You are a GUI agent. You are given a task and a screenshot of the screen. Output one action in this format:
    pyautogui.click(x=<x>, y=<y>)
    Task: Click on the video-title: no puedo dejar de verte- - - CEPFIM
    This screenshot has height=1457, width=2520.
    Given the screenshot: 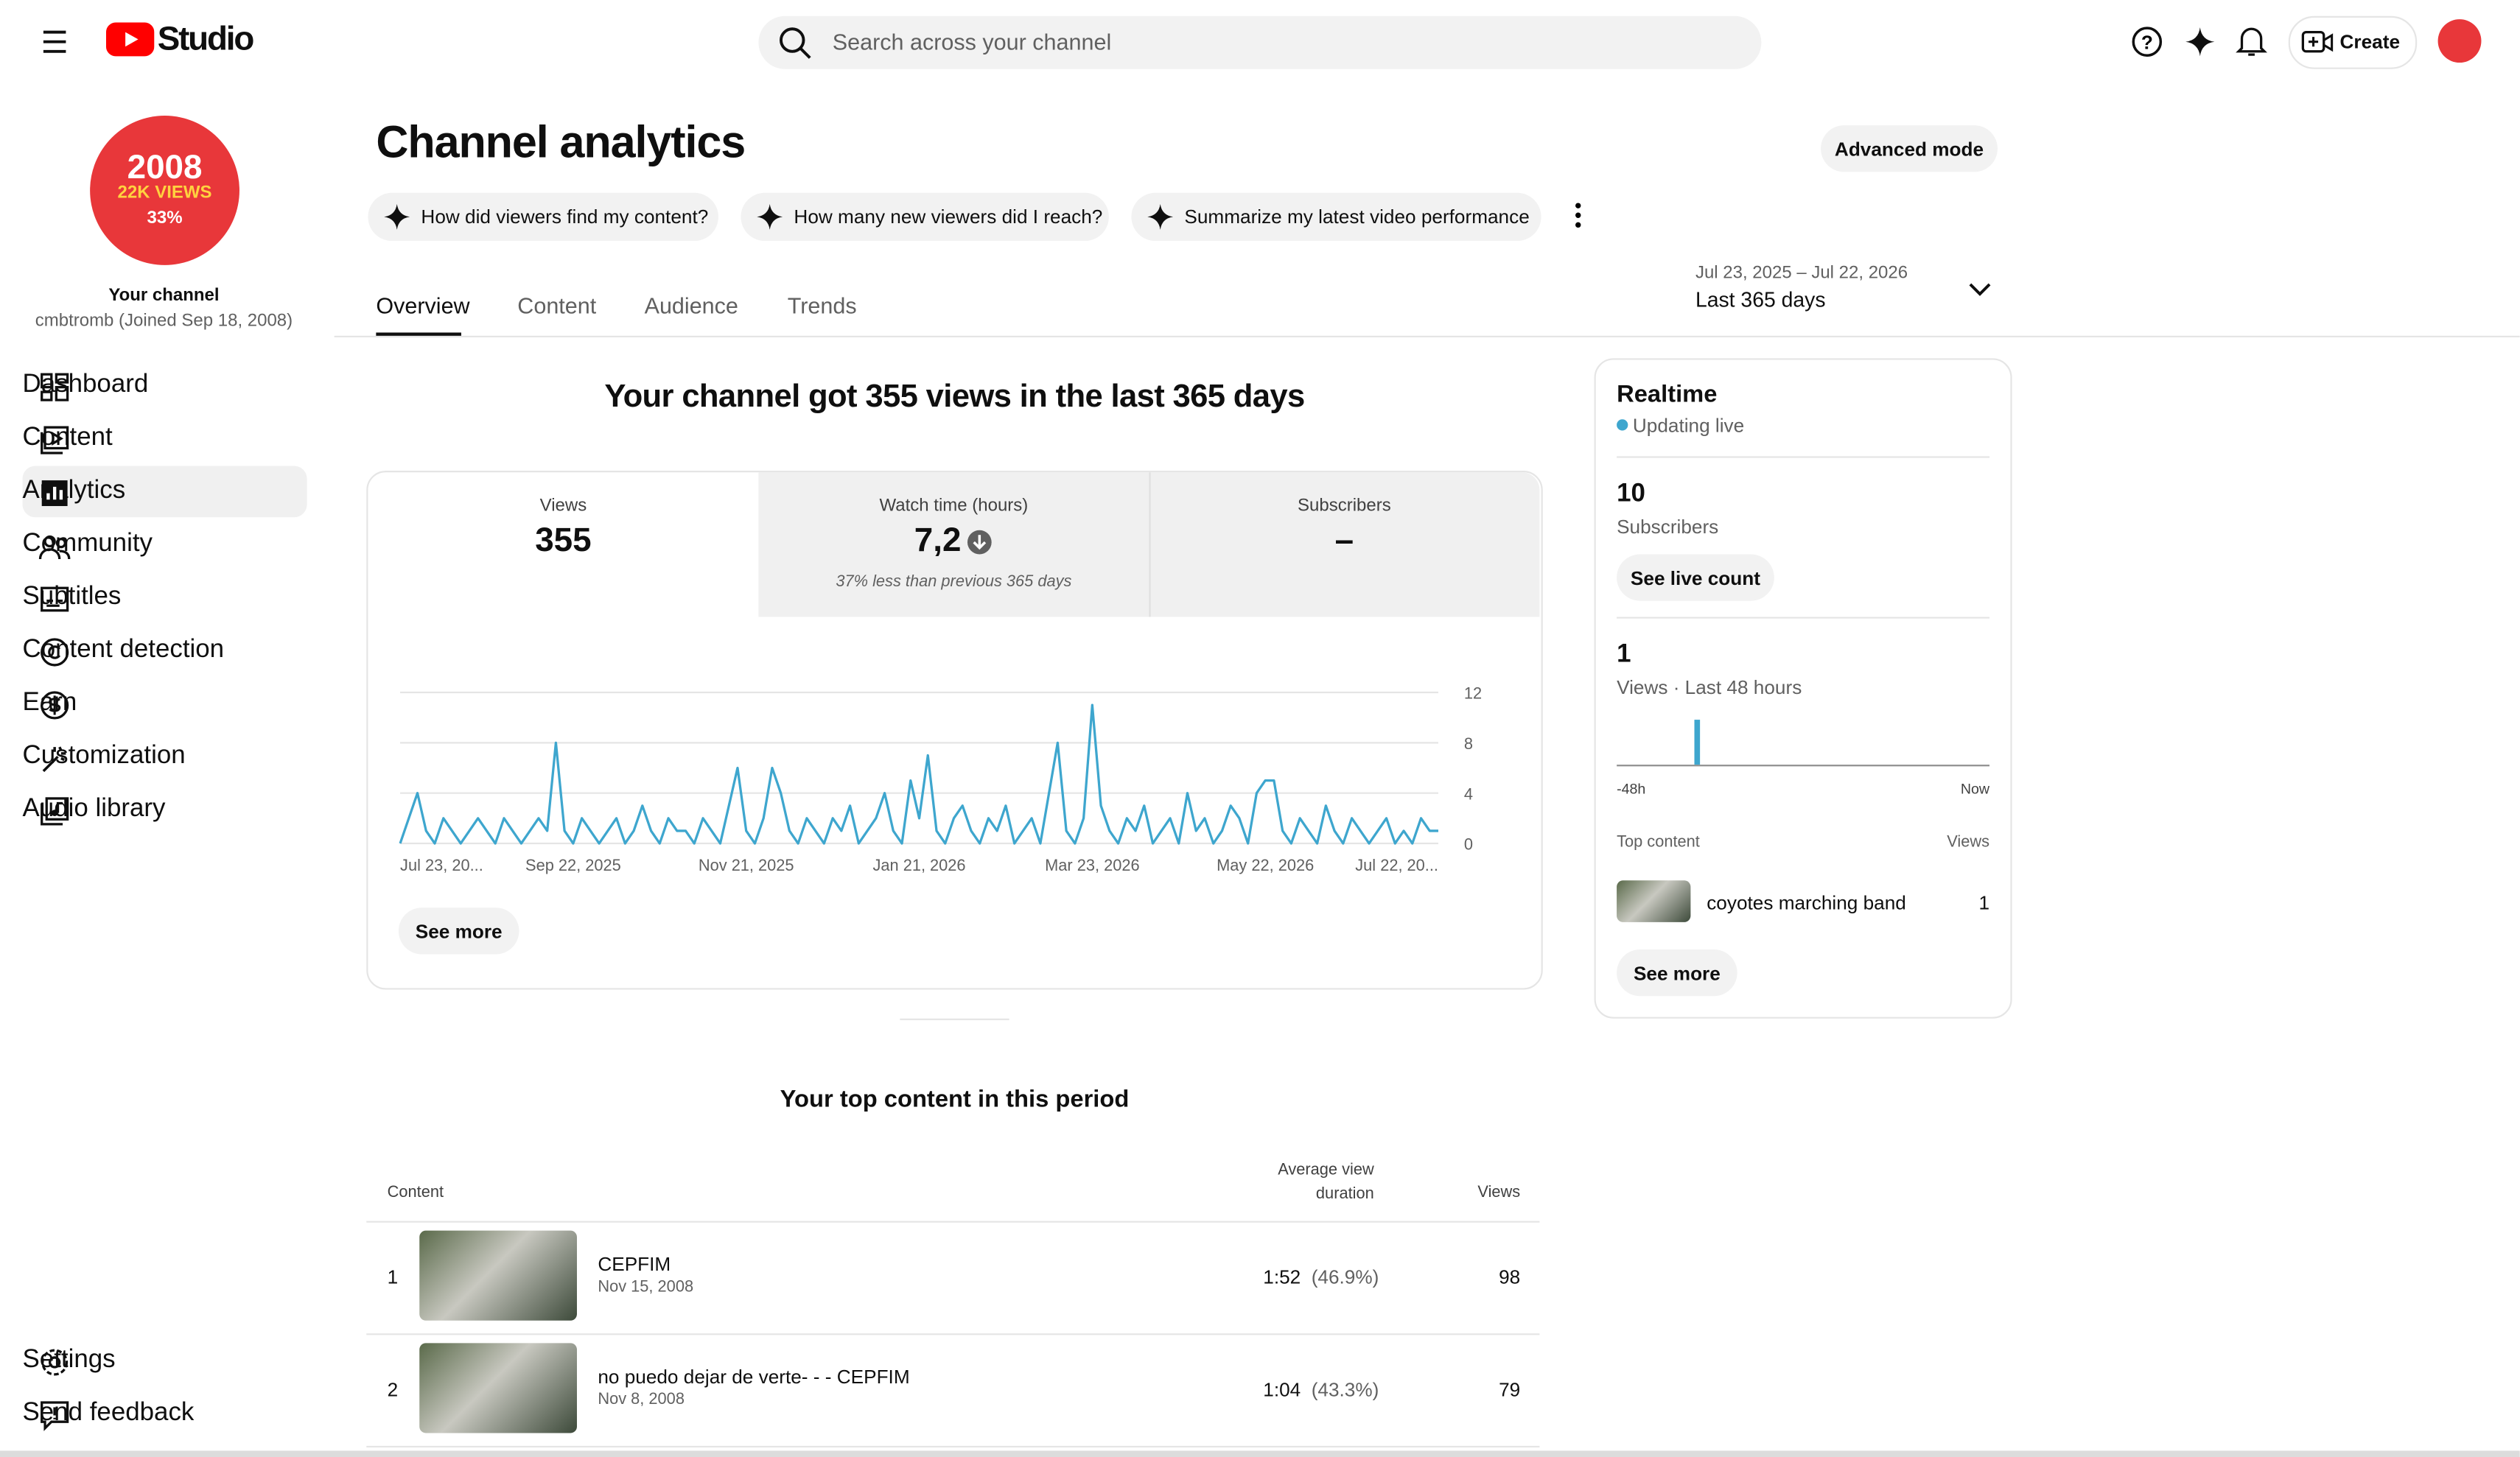 What is the action you would take?
    pyautogui.click(x=754, y=1376)
    